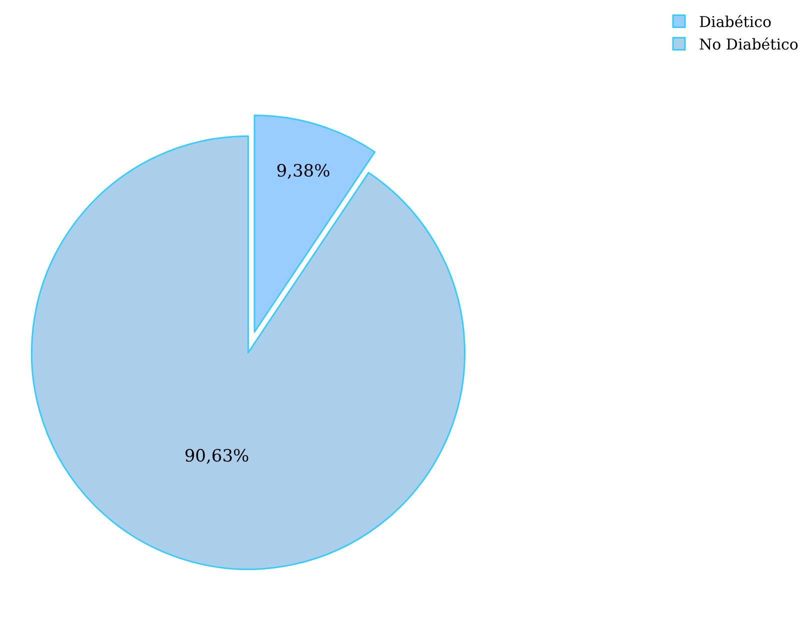  I want to click on legend-label: No Diabético, so click(748, 45).